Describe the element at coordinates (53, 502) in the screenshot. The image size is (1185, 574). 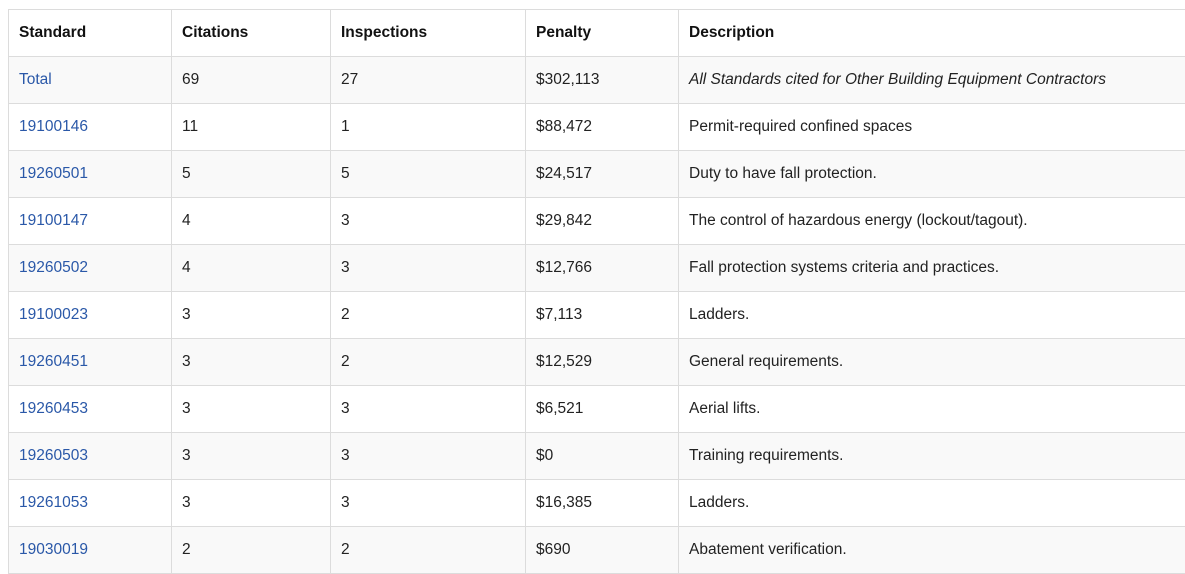
I see `standard-link: 19261053` at that location.